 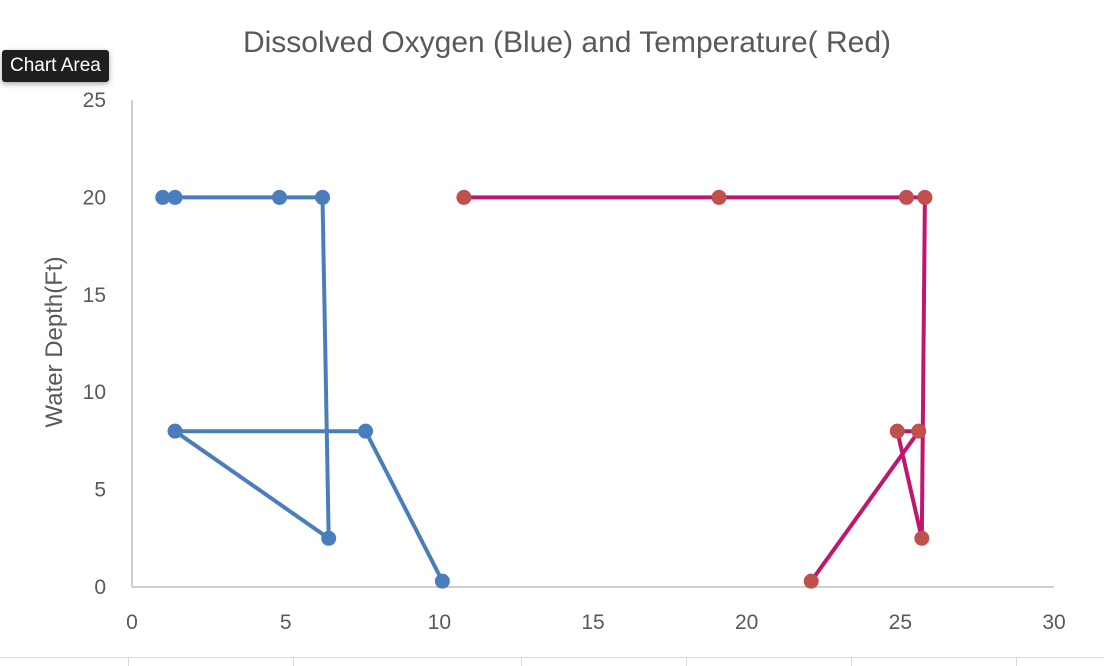 I want to click on y-tick-label: 25, so click(x=94, y=100).